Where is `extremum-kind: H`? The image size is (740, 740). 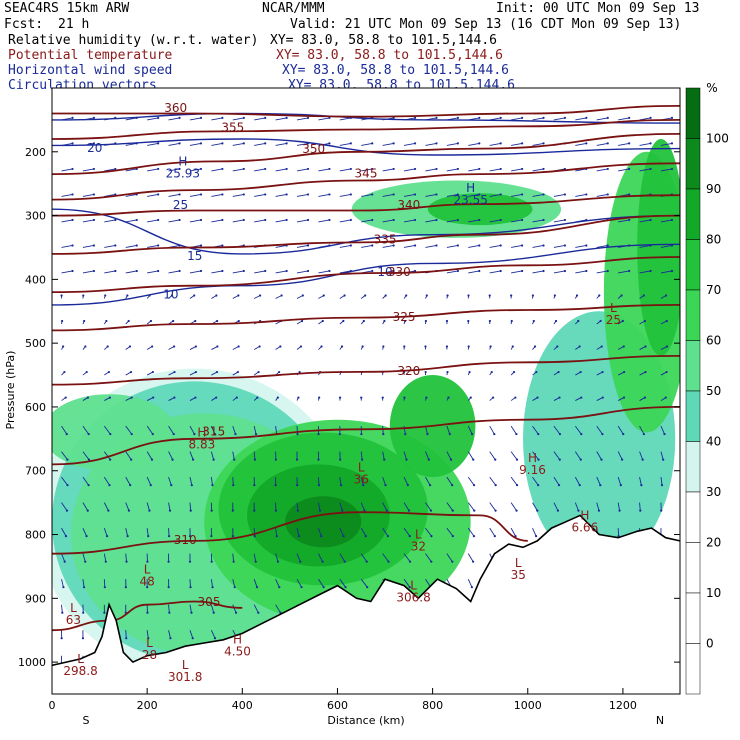
extremum-kind: H is located at coordinates (201, 432).